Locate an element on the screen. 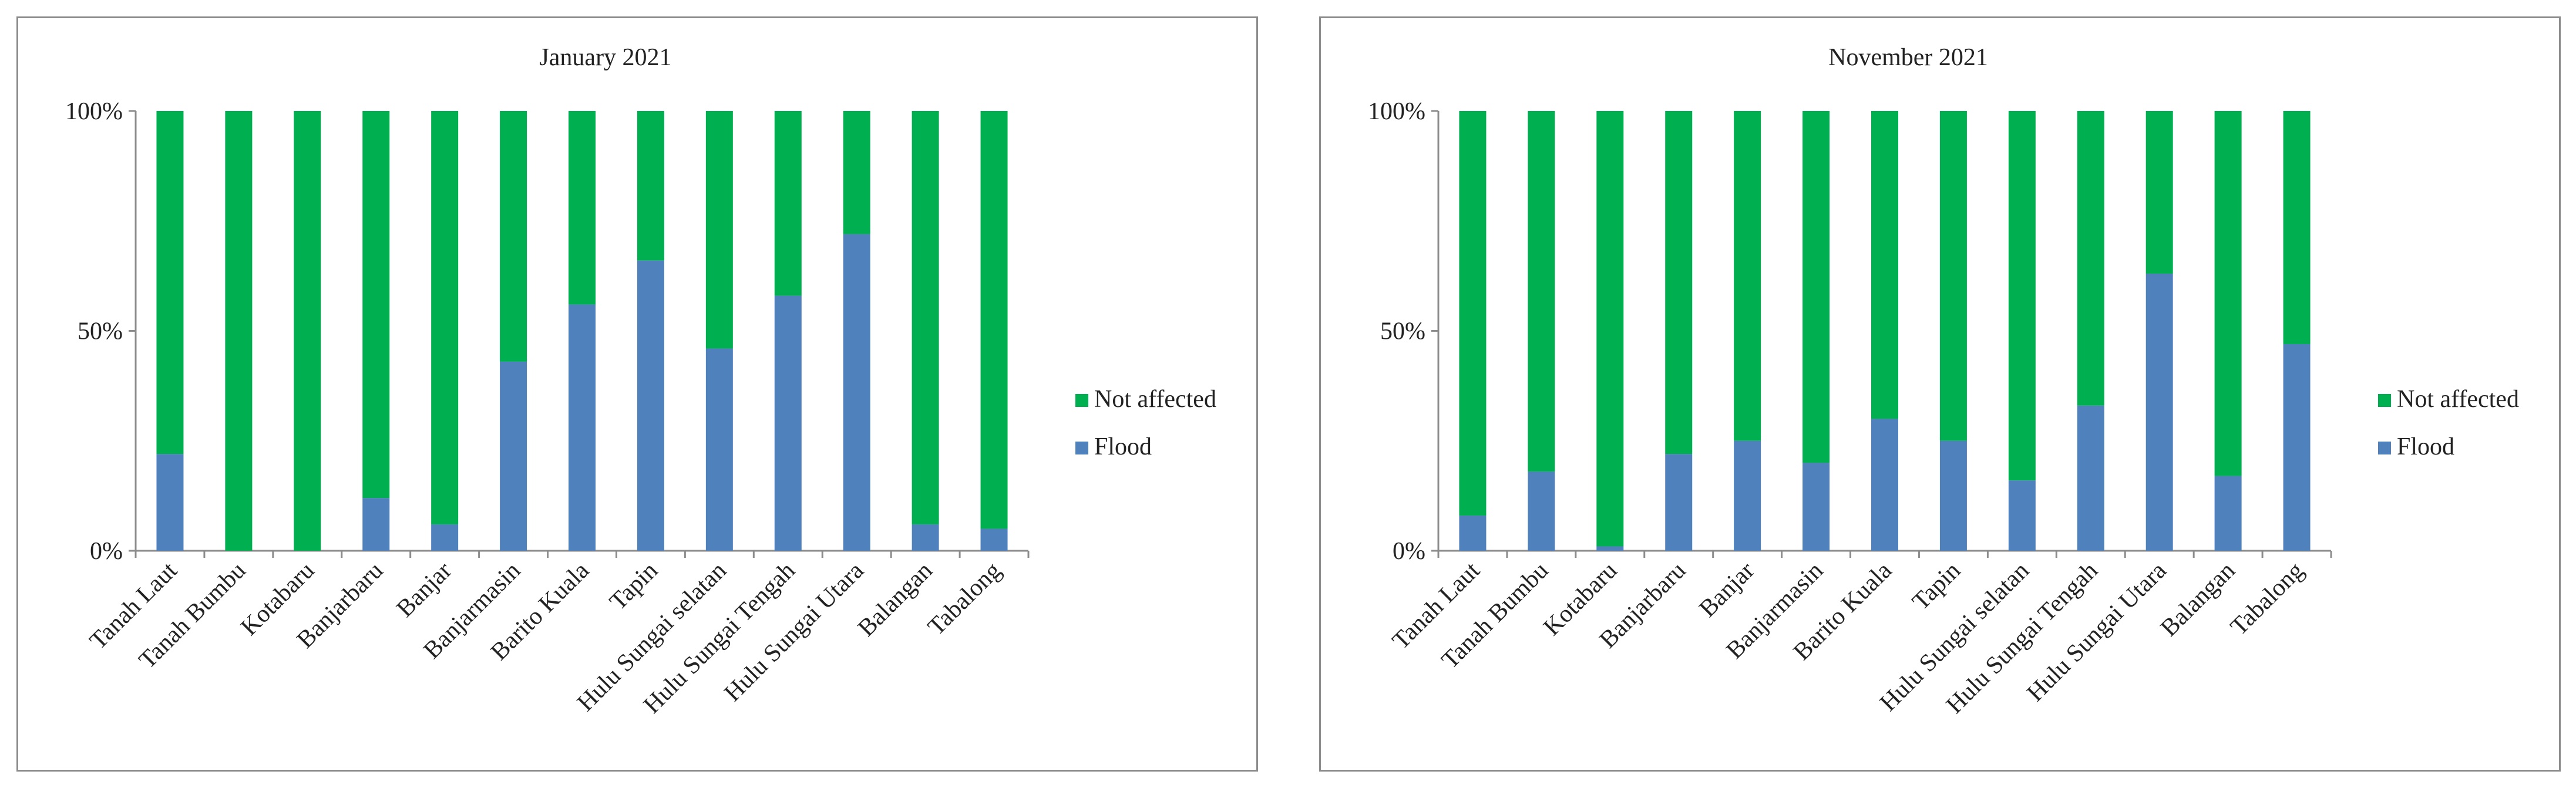 The height and width of the screenshot is (788, 2576). chart1-y-tick-label: 0% is located at coordinates (1409, 551).